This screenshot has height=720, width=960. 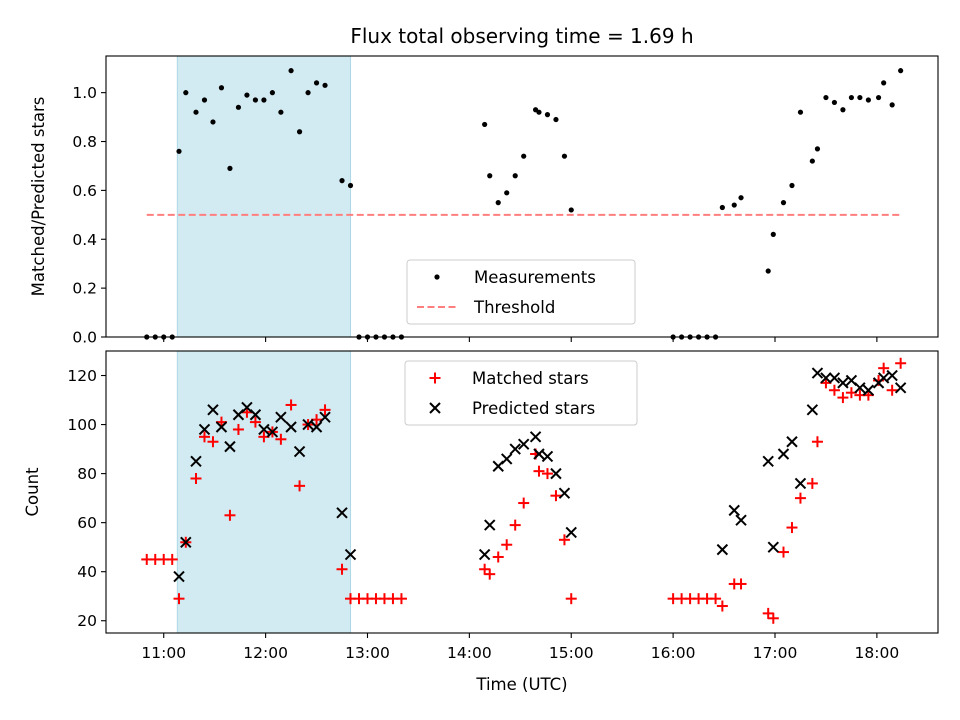 I want to click on count-point-x-14-stroke-b, so click(x=299, y=451).